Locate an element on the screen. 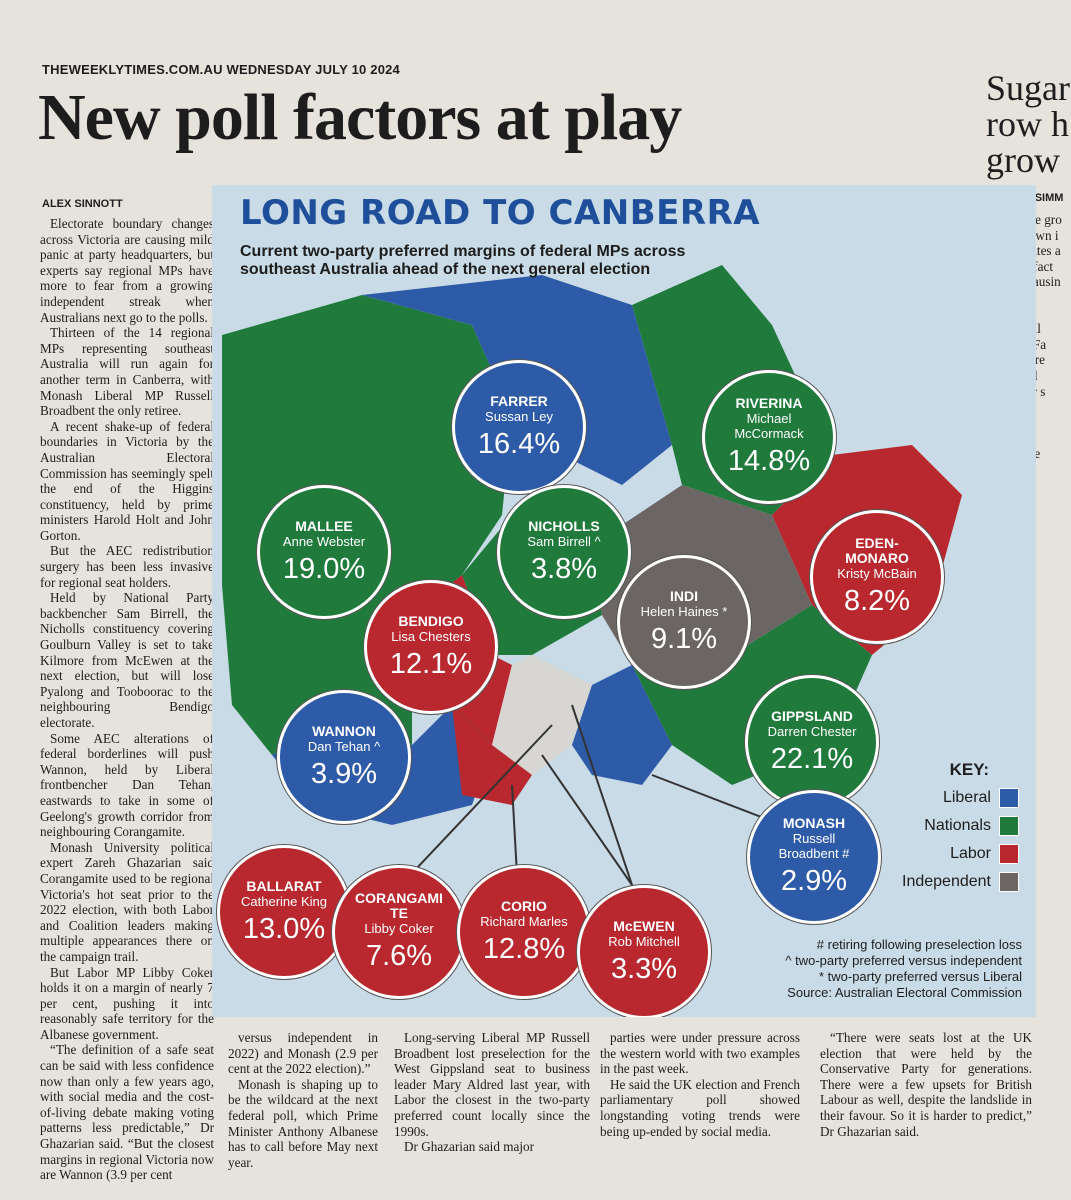 This screenshot has width=1071, height=1200. seat-margin: 3.8% is located at coordinates (564, 568).